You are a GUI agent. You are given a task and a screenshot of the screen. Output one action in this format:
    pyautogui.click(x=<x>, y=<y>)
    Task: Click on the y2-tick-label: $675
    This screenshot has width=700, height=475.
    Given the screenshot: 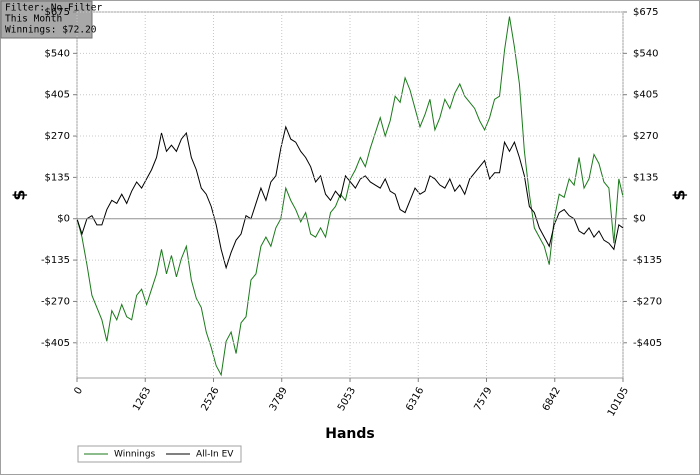 What is the action you would take?
    pyautogui.click(x=645, y=12)
    